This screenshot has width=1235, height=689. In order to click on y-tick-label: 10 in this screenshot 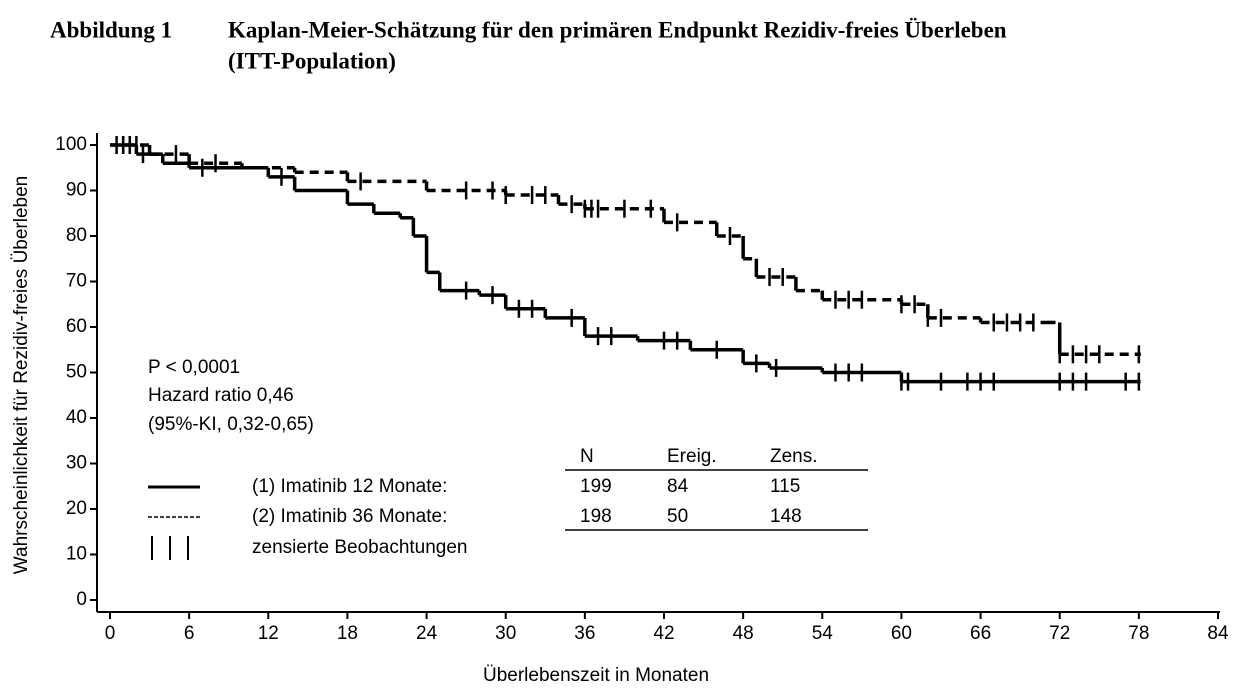, I will do `click(76, 554)`.